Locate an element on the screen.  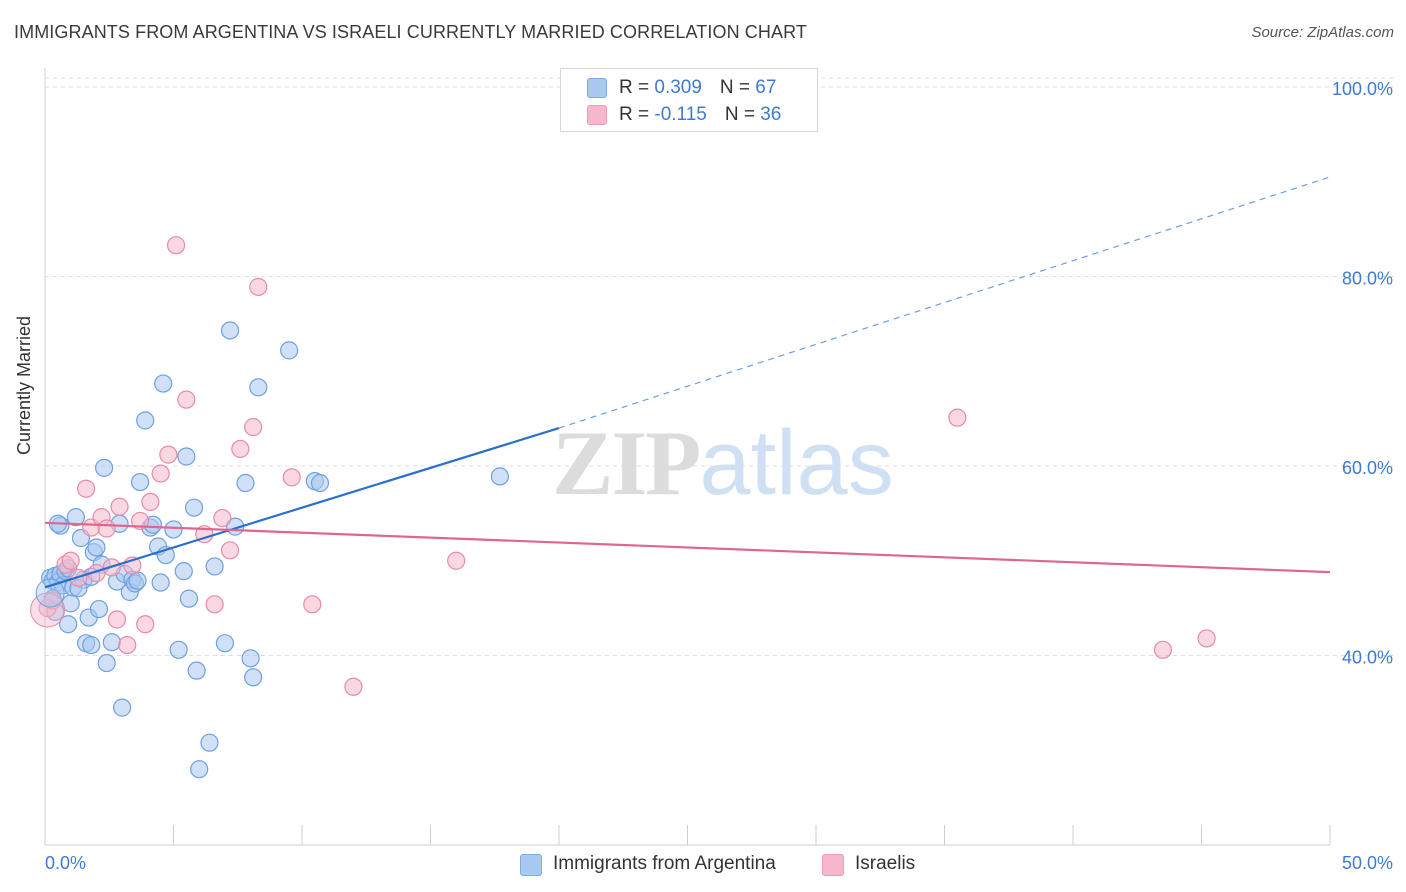
watermark-atlas: atlas is located at coordinates (796, 463).